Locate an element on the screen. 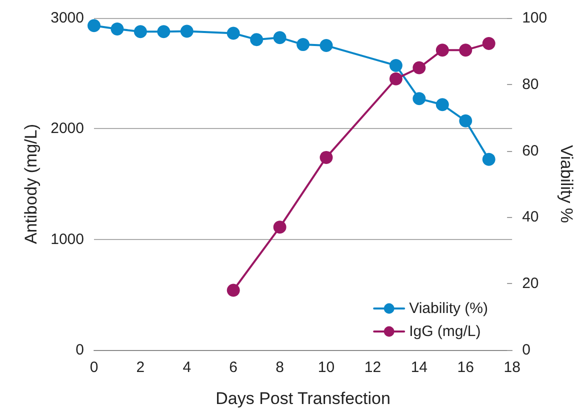  y2-axis-title: Viability % is located at coordinates (566, 184).